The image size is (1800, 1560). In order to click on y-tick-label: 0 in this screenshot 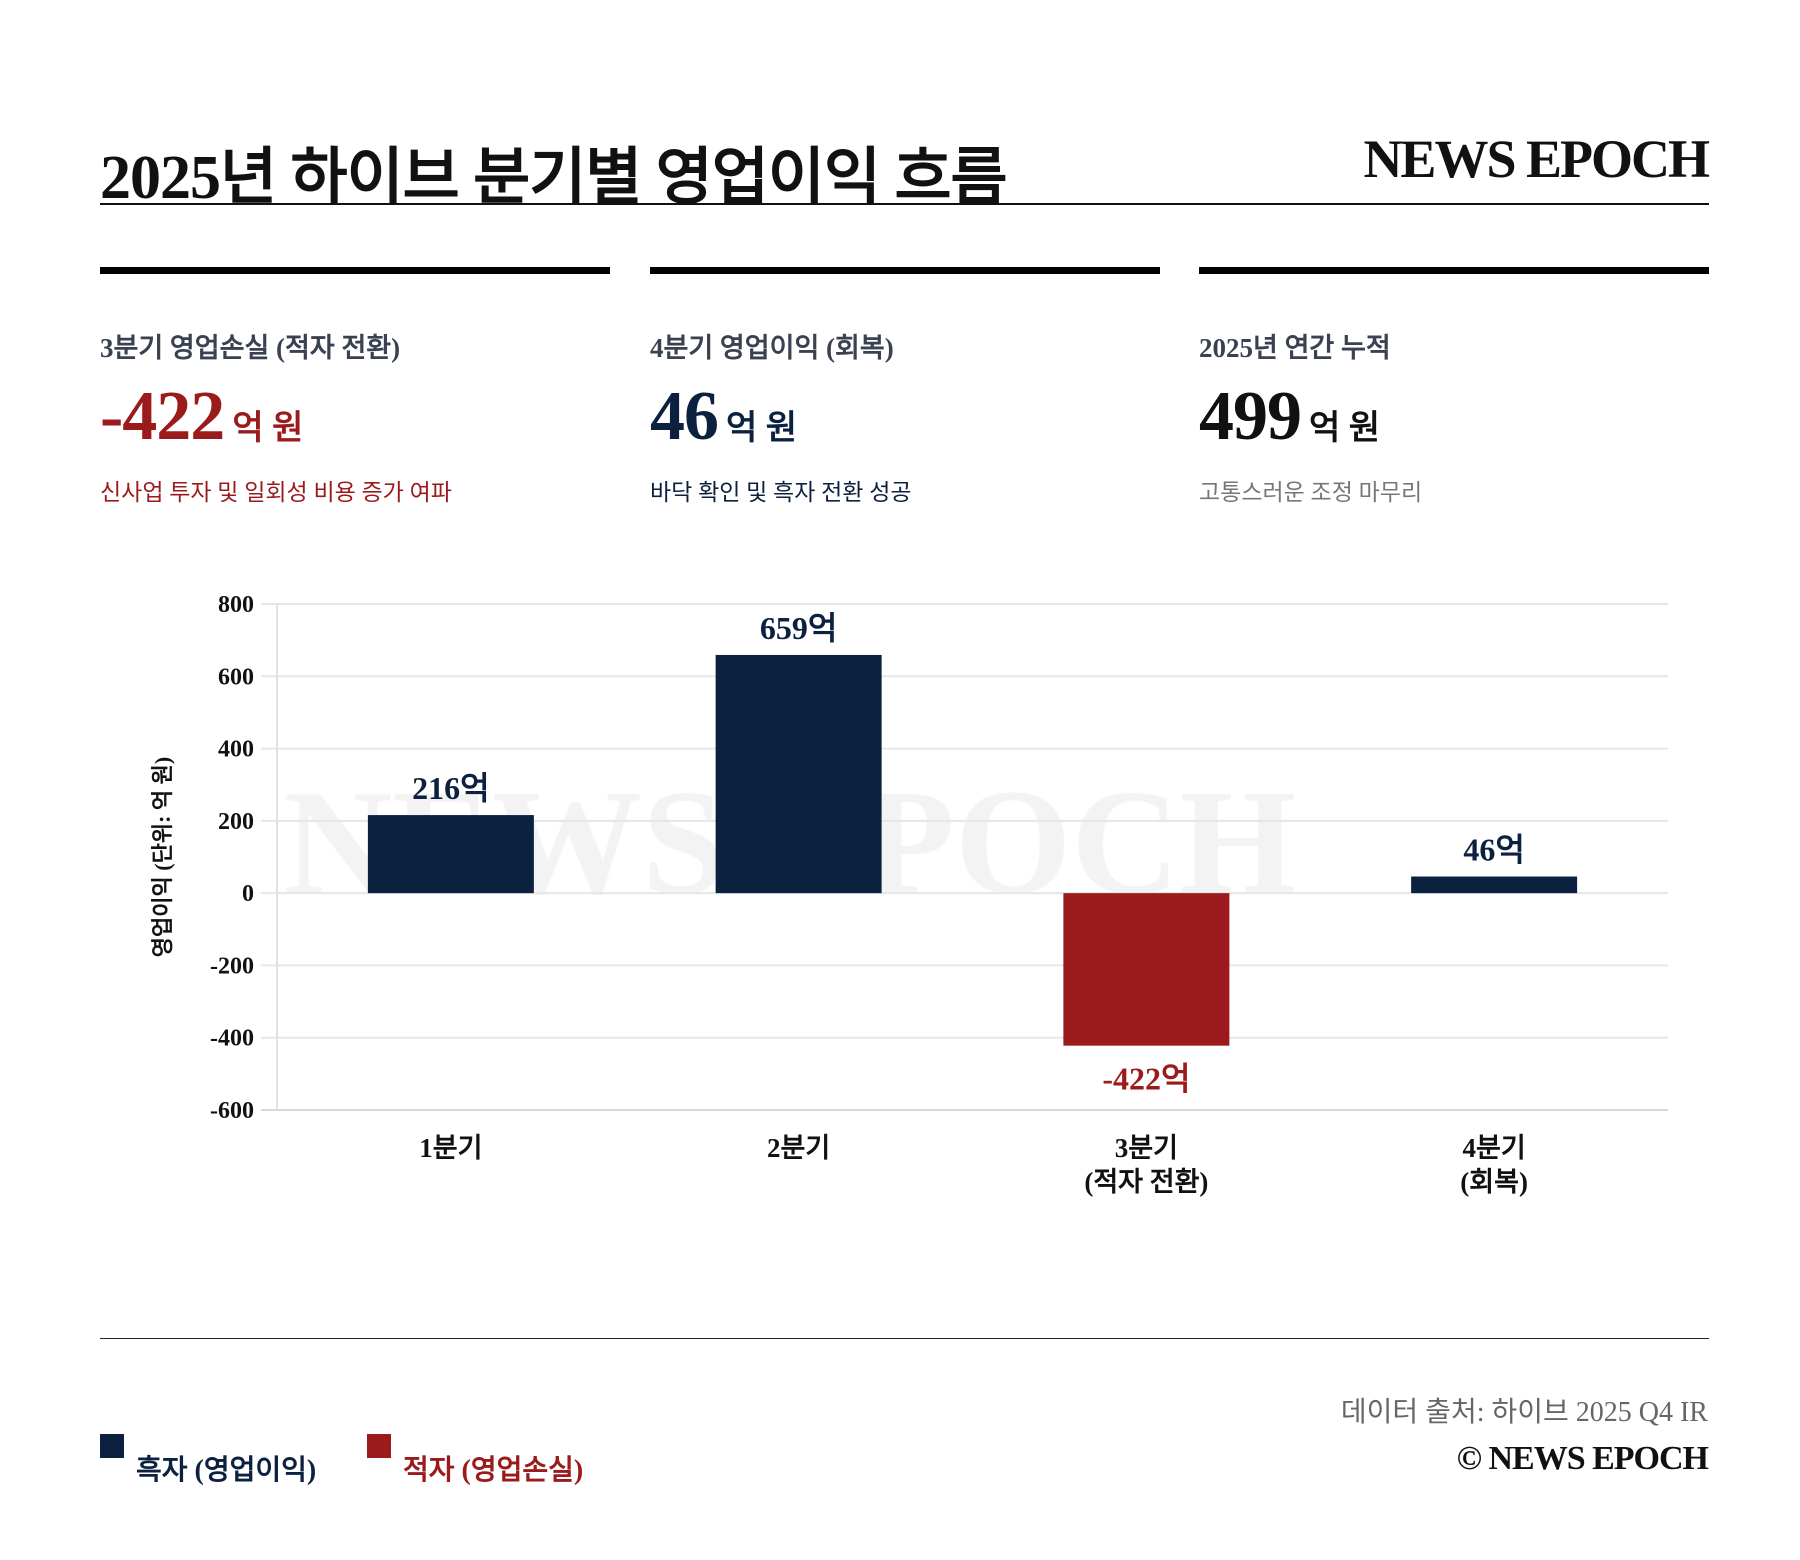, I will do `click(248, 894)`.